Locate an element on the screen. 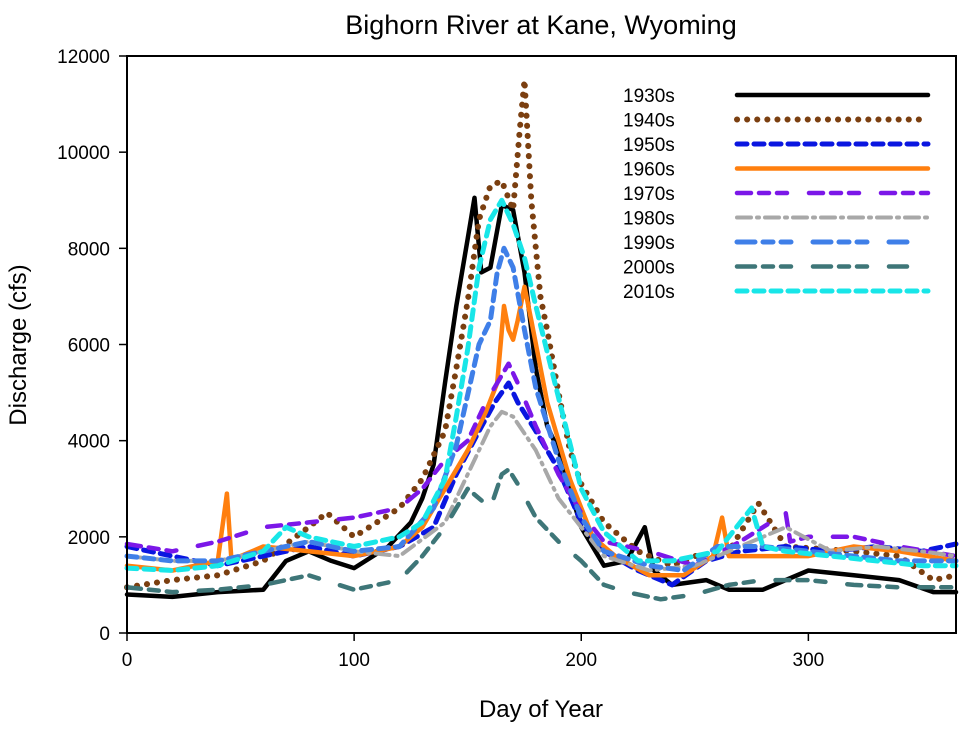 The image size is (960, 730). legend-label-1980s: 1980s is located at coordinates (649, 219).